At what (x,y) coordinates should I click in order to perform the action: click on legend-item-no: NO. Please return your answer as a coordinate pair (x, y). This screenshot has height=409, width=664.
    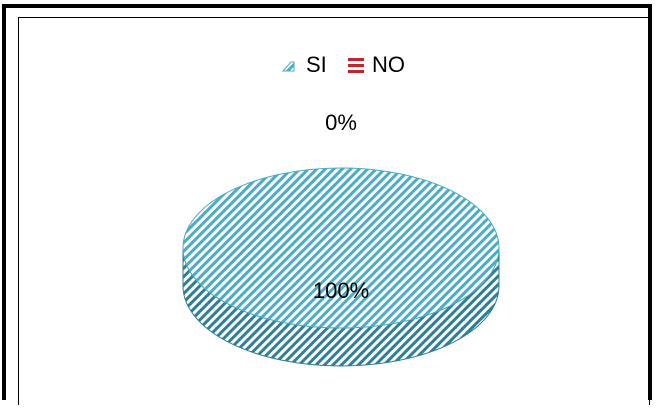
    Looking at the image, I should click on (376, 64).